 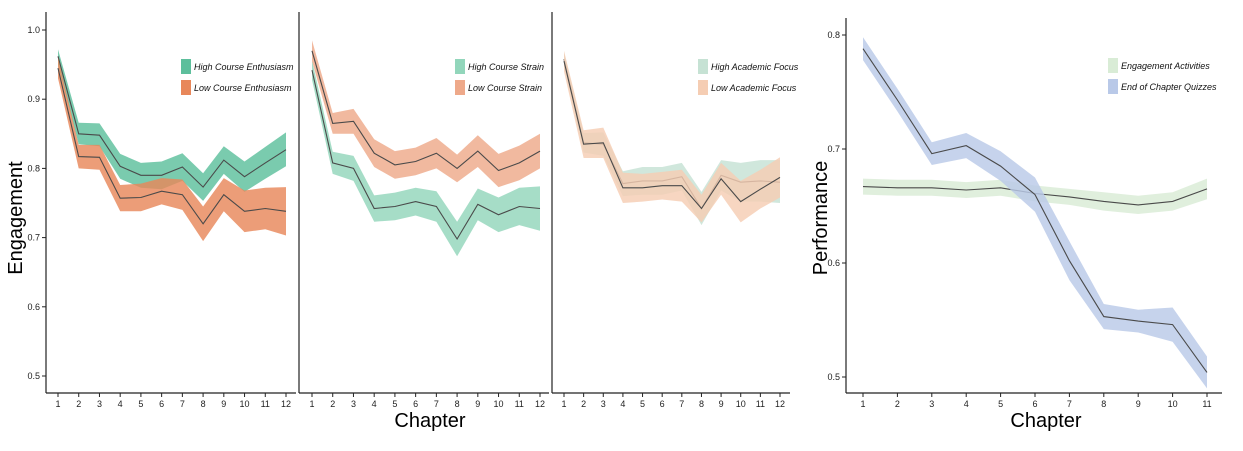 What do you see at coordinates (754, 88) in the screenshot?
I see `low-academic-focus-legend-label: Low Academic Focus` at bounding box center [754, 88].